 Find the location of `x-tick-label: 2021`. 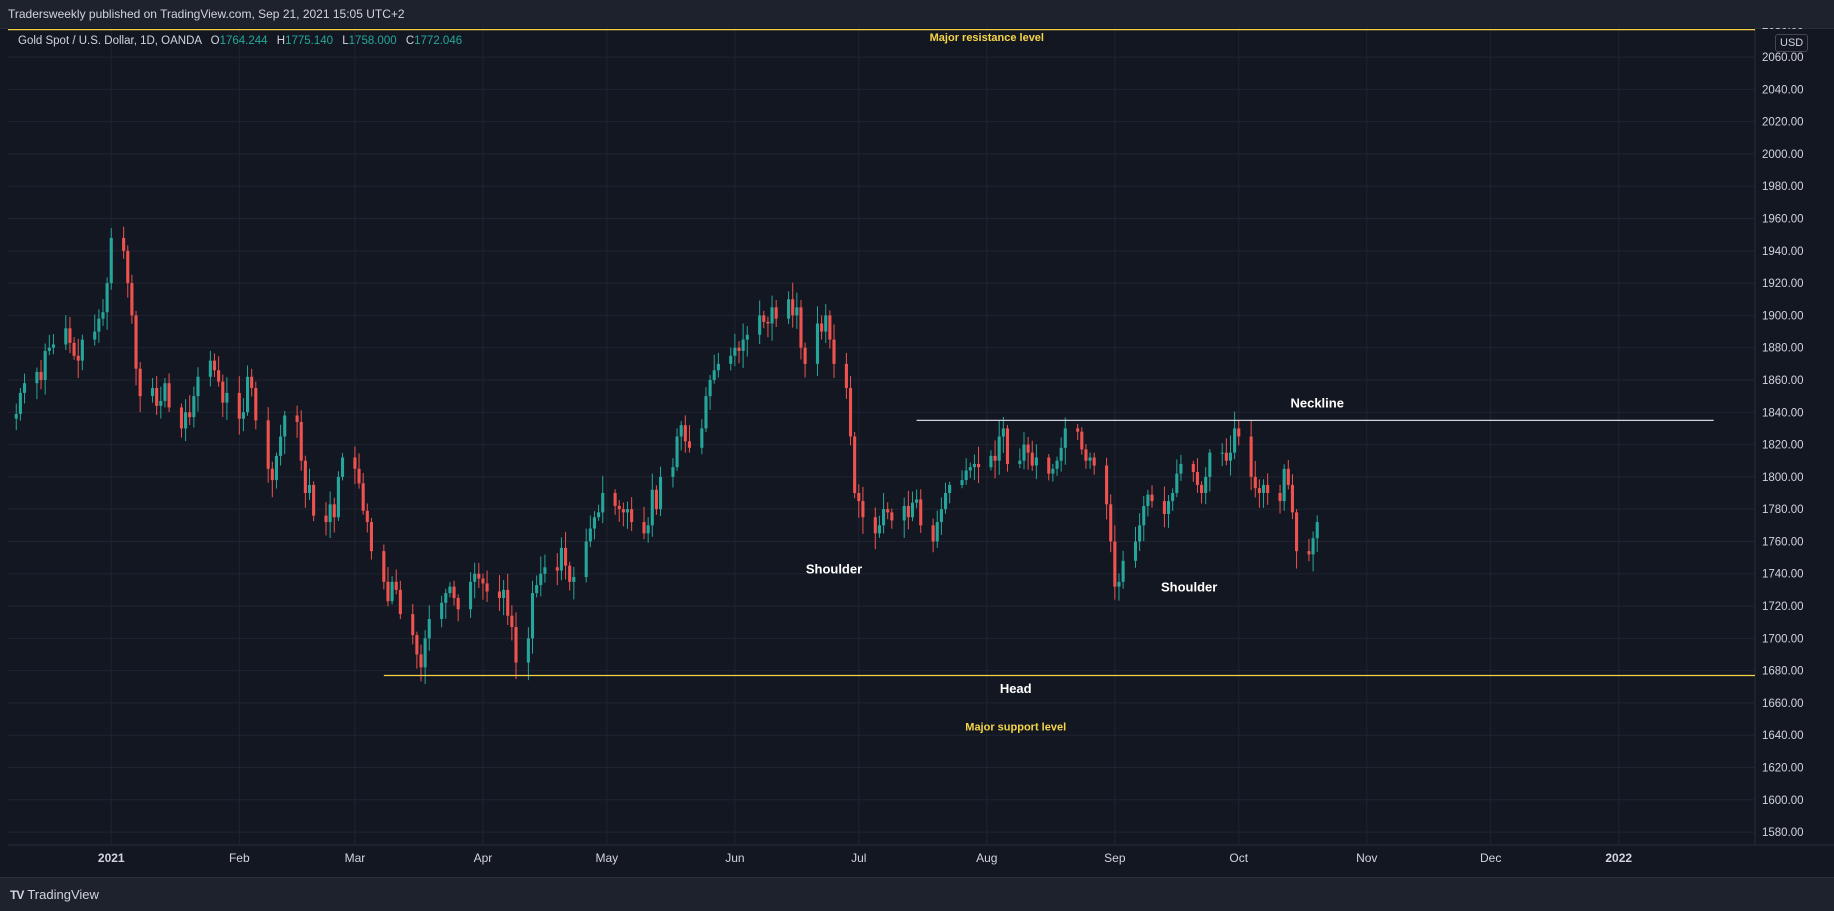

x-tick-label: 2021 is located at coordinates (111, 858).